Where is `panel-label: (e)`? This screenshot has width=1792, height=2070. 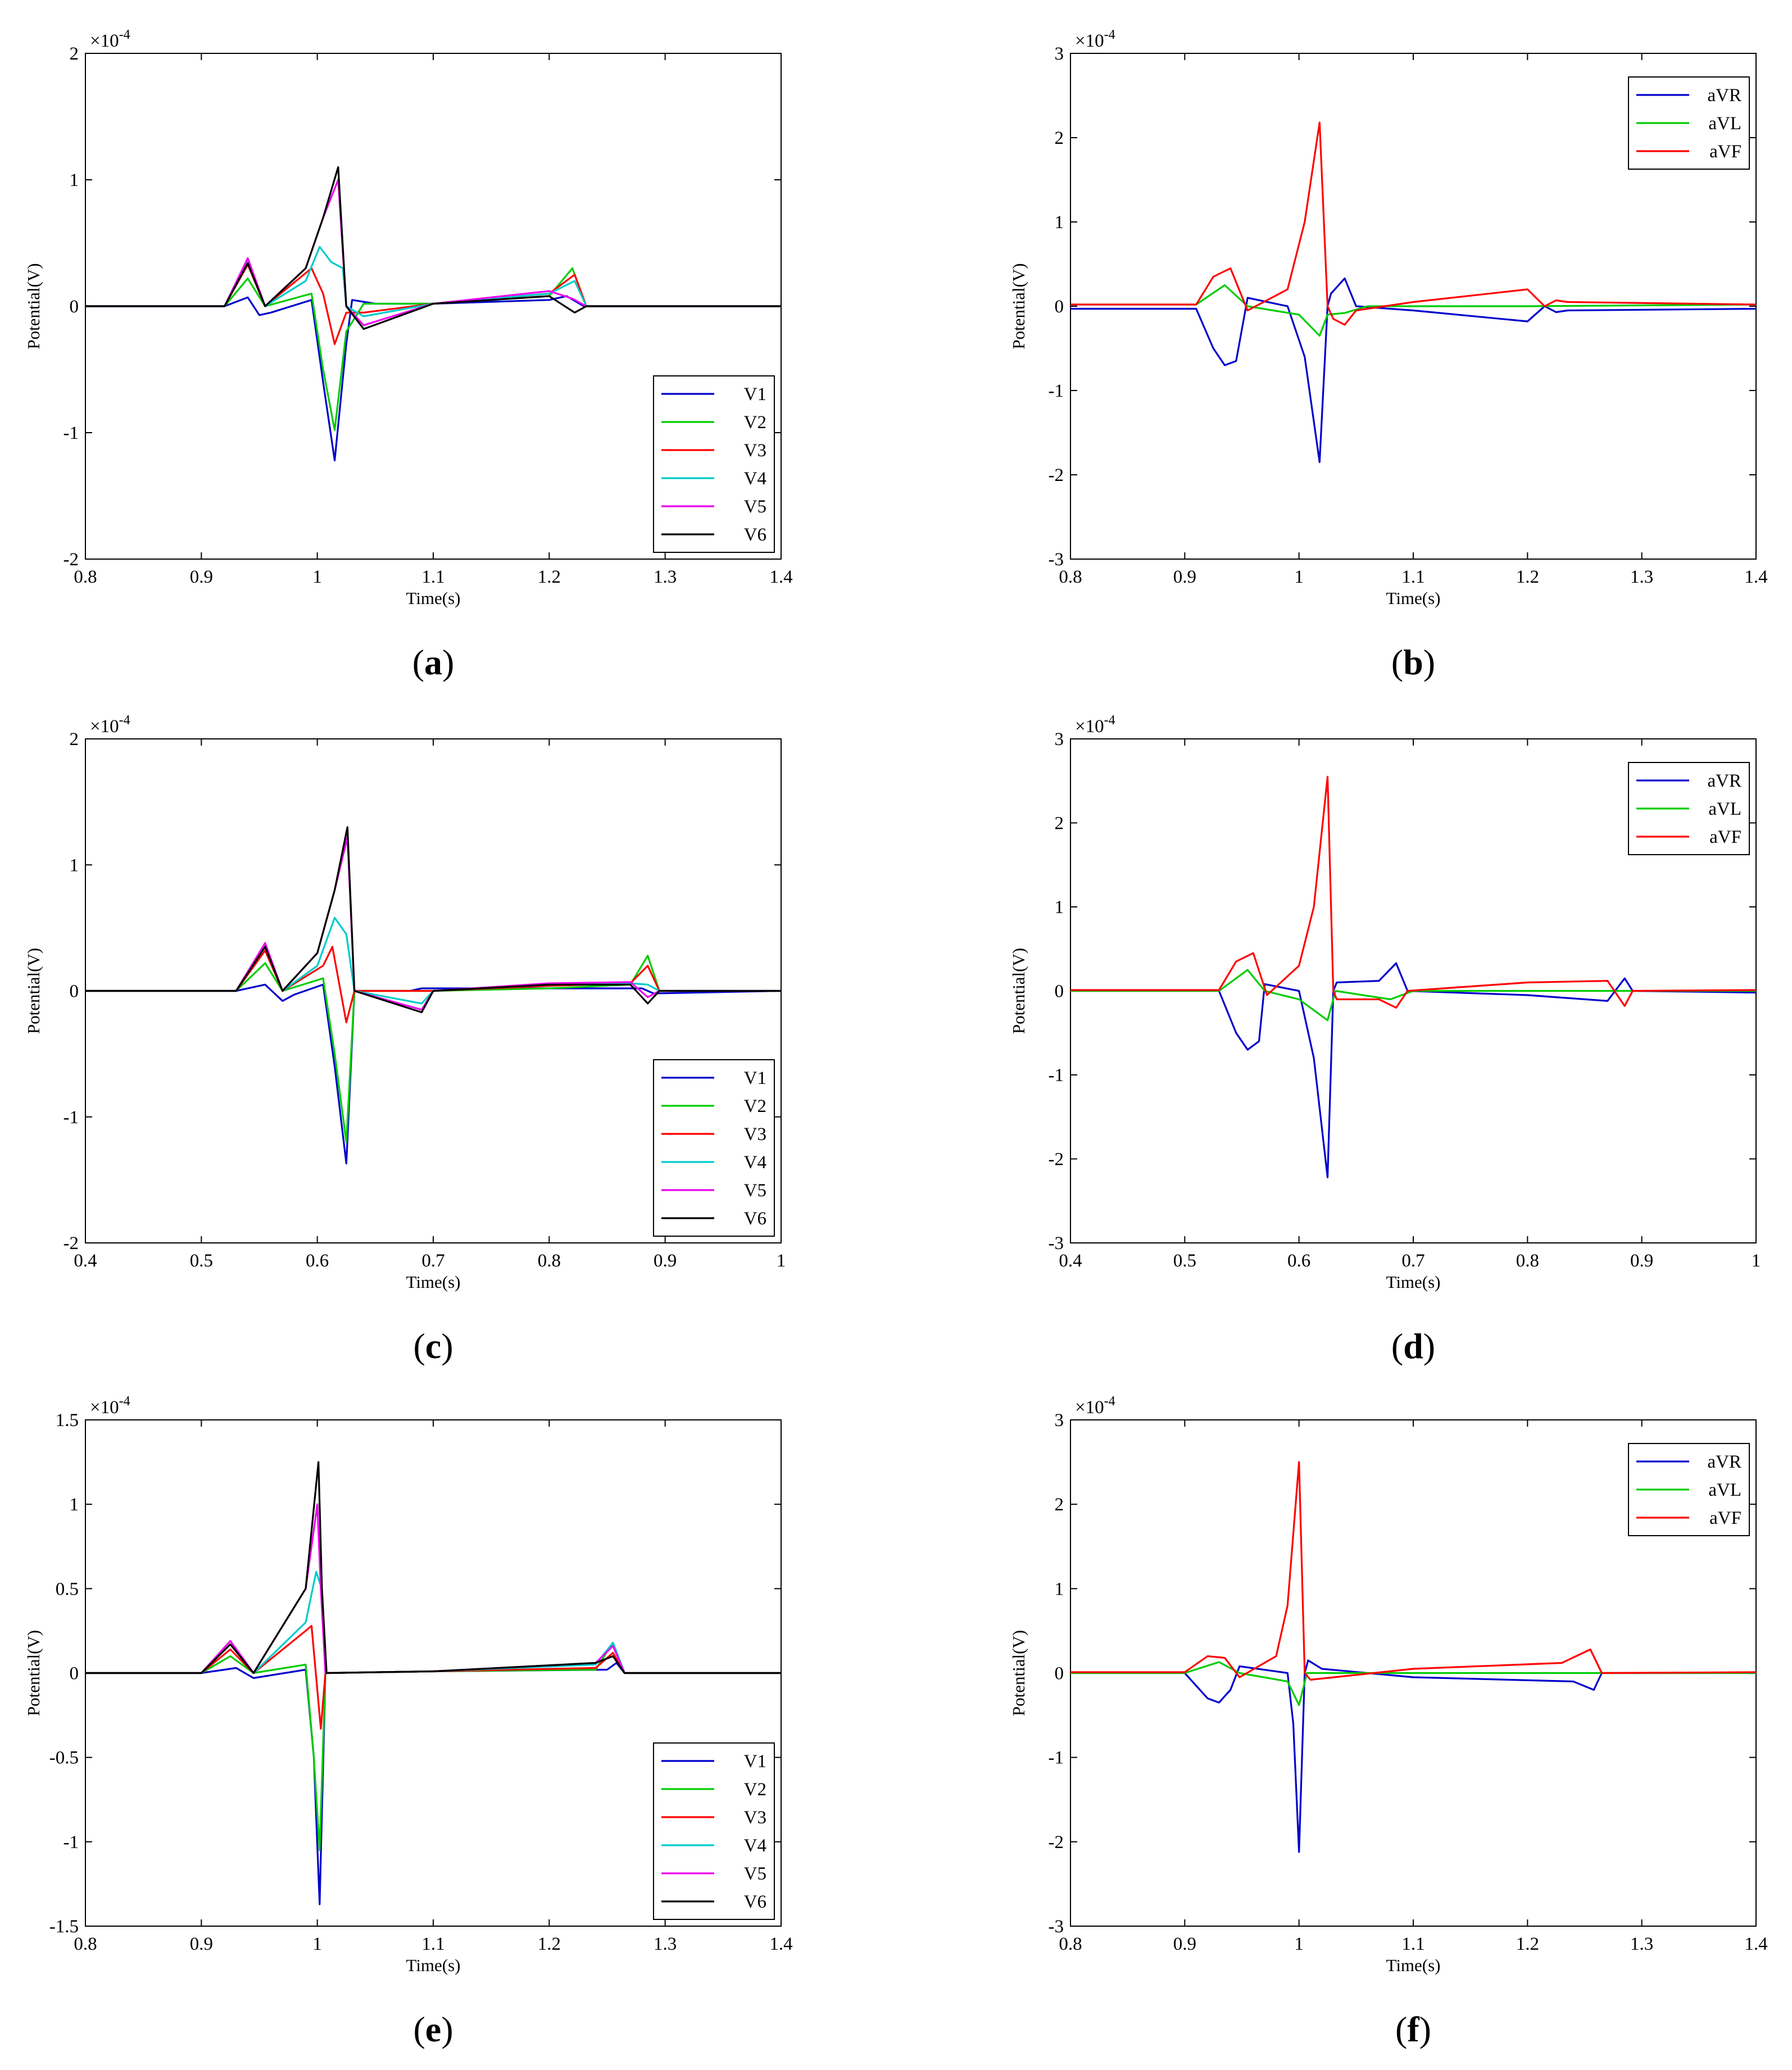 panel-label: (e) is located at coordinates (433, 2029).